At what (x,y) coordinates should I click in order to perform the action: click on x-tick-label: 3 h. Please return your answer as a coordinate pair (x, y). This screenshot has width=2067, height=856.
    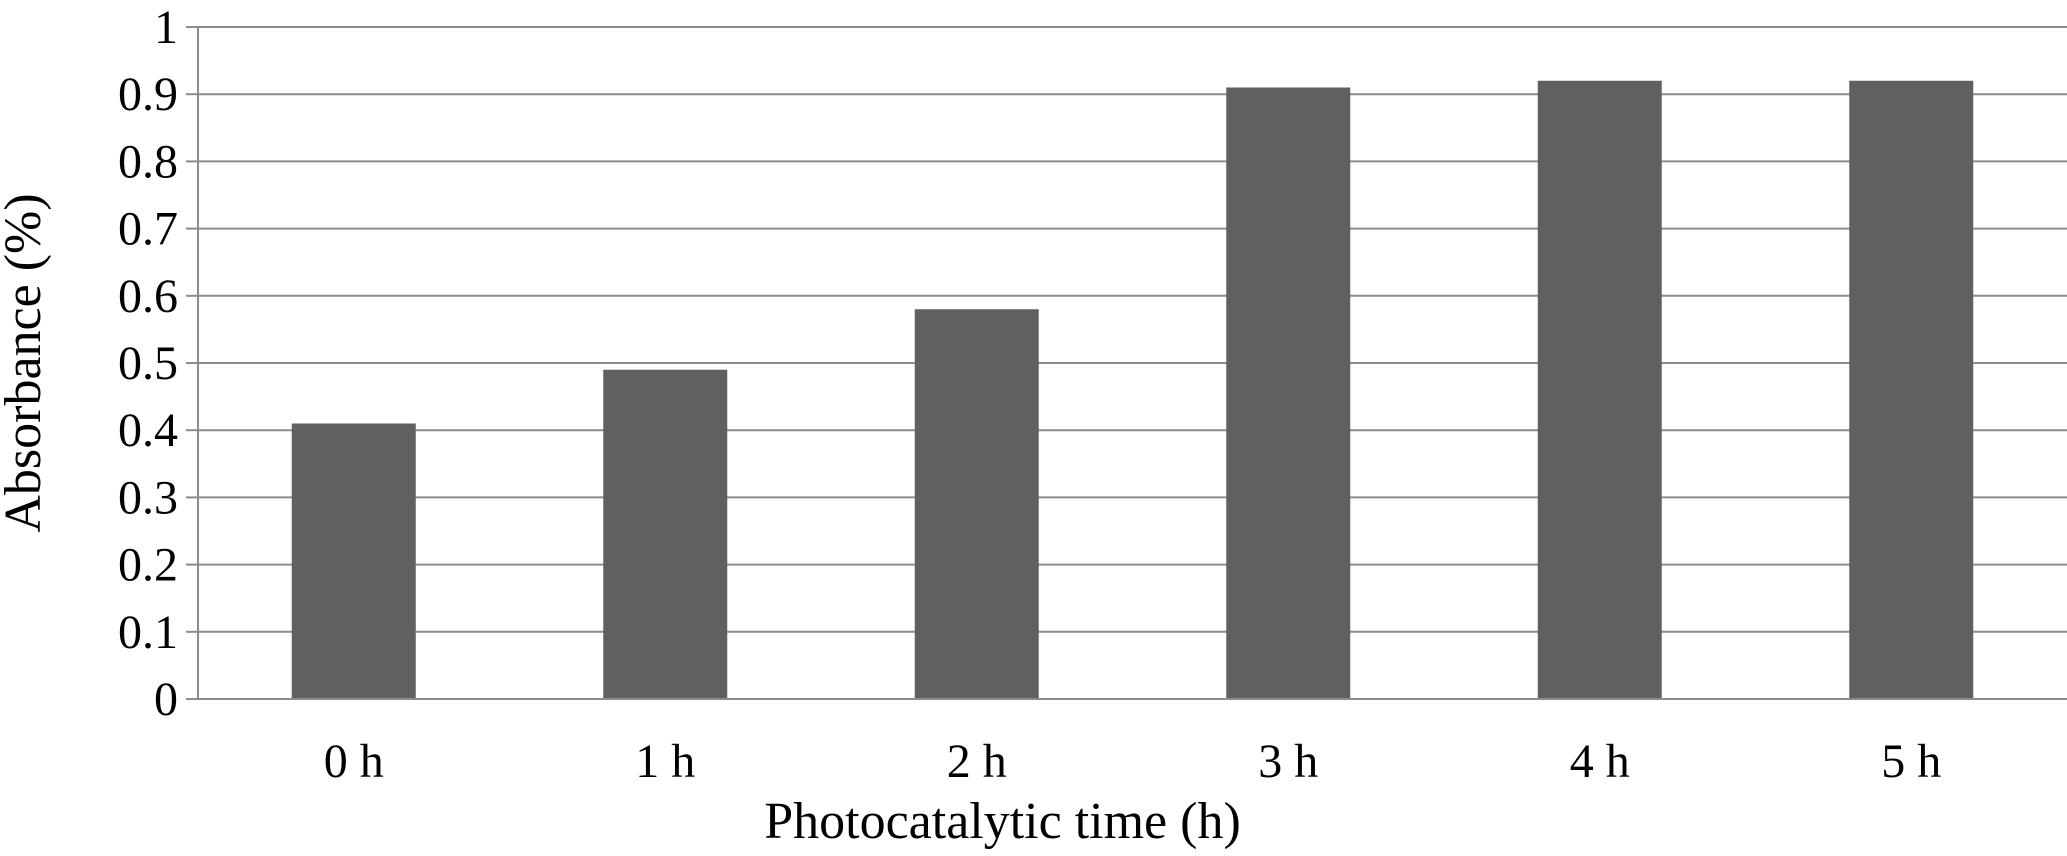
    Looking at the image, I should click on (1288, 761).